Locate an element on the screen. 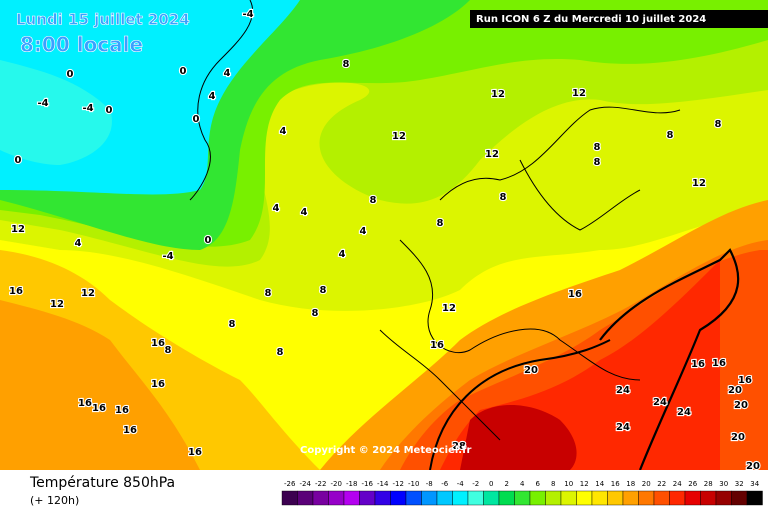 Image resolution: width=768 pixels, height=512 pixels. scale-label: 24 is located at coordinates (677, 484).